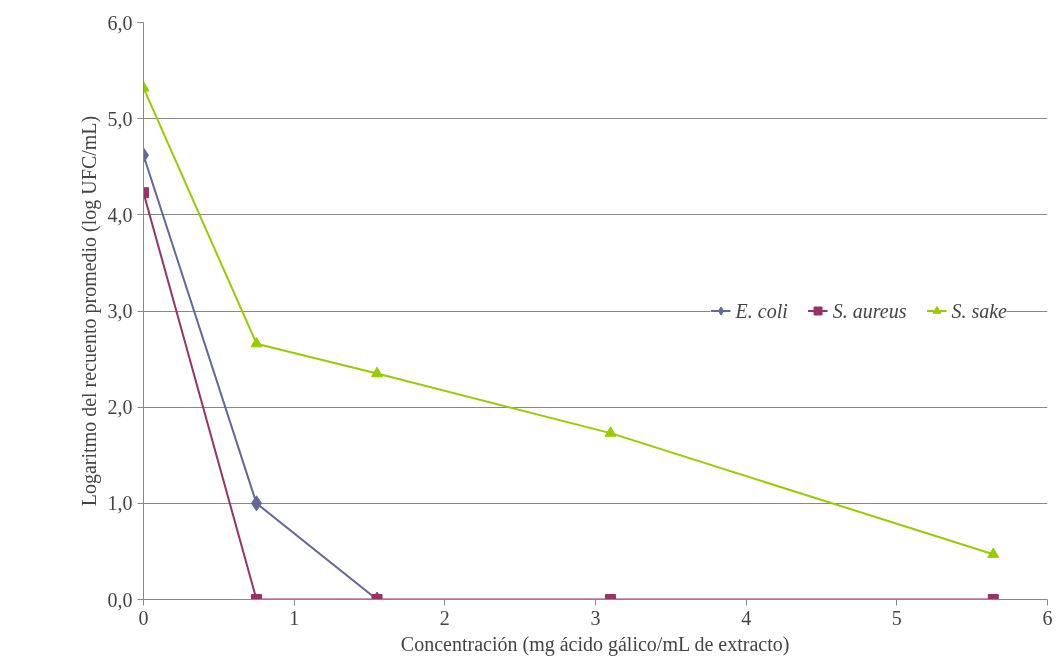 The height and width of the screenshot is (669, 1057). What do you see at coordinates (444, 617) in the screenshot?
I see `x-tick-label: 2` at bounding box center [444, 617].